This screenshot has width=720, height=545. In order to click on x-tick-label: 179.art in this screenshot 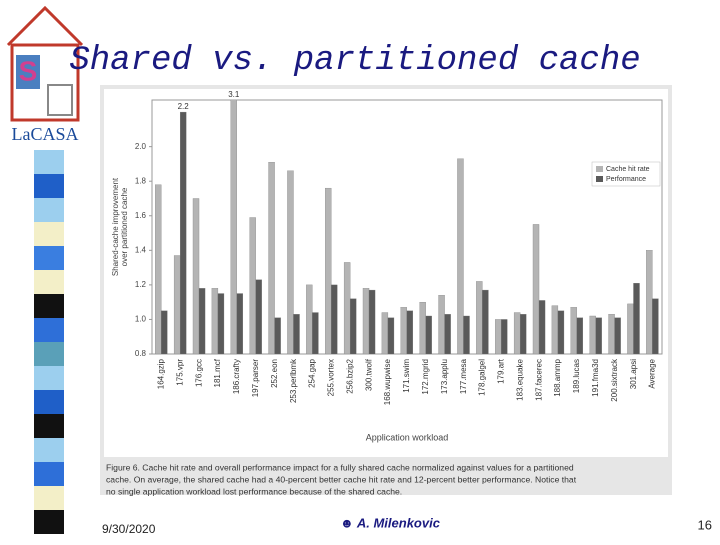, I will do `click(501, 371)`.